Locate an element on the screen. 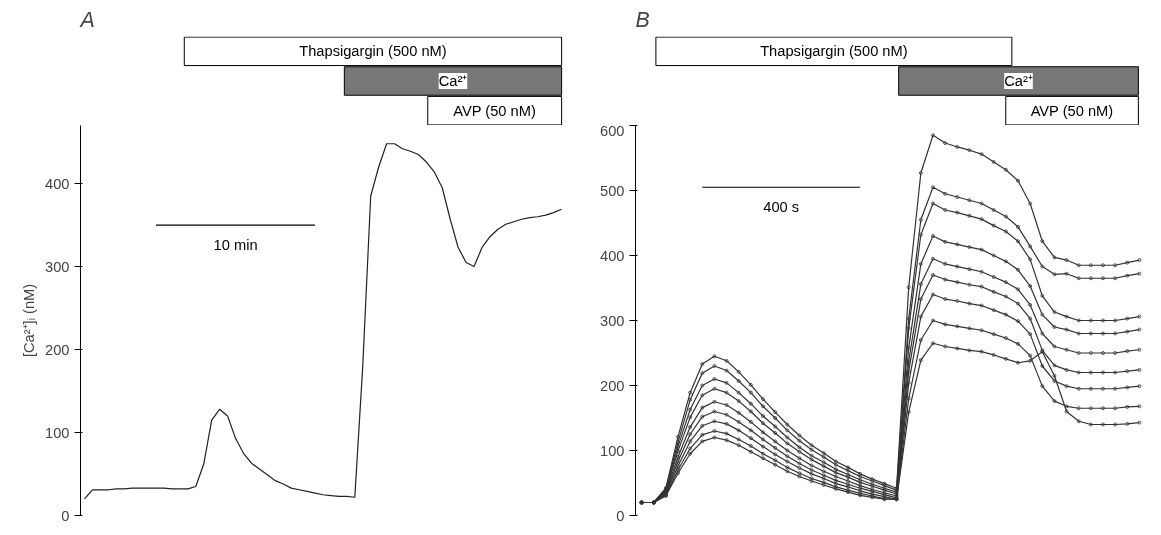 This screenshot has height=535, width=1161. y-axis-title: [Ca²⁺]ᵢ (nM) is located at coordinates (29, 320).